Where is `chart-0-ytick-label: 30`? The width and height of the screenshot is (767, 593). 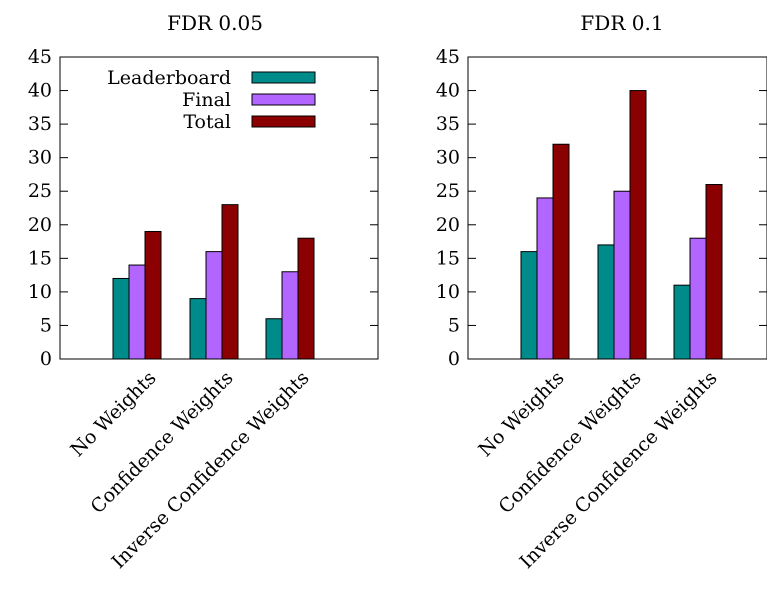 chart-0-ytick-label: 30 is located at coordinates (40, 158).